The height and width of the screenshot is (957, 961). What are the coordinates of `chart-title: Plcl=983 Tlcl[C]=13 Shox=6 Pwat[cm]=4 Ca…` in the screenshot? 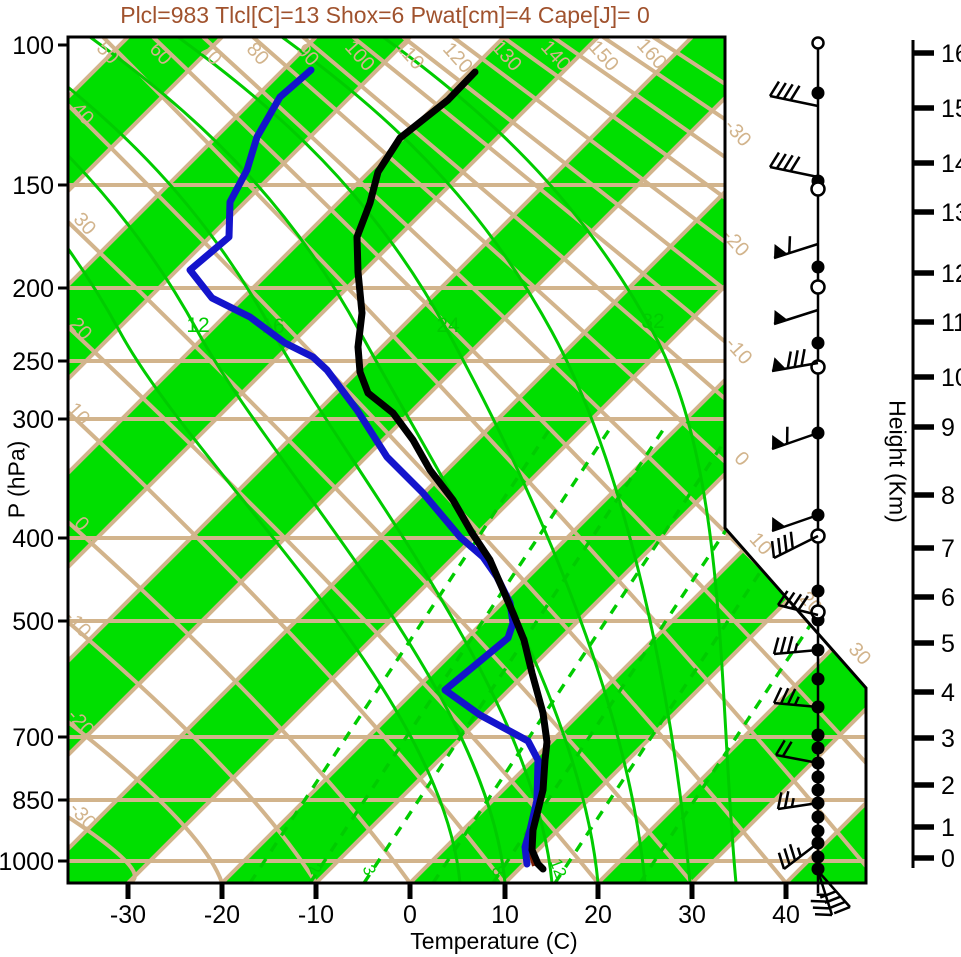 It's located at (385, 15).